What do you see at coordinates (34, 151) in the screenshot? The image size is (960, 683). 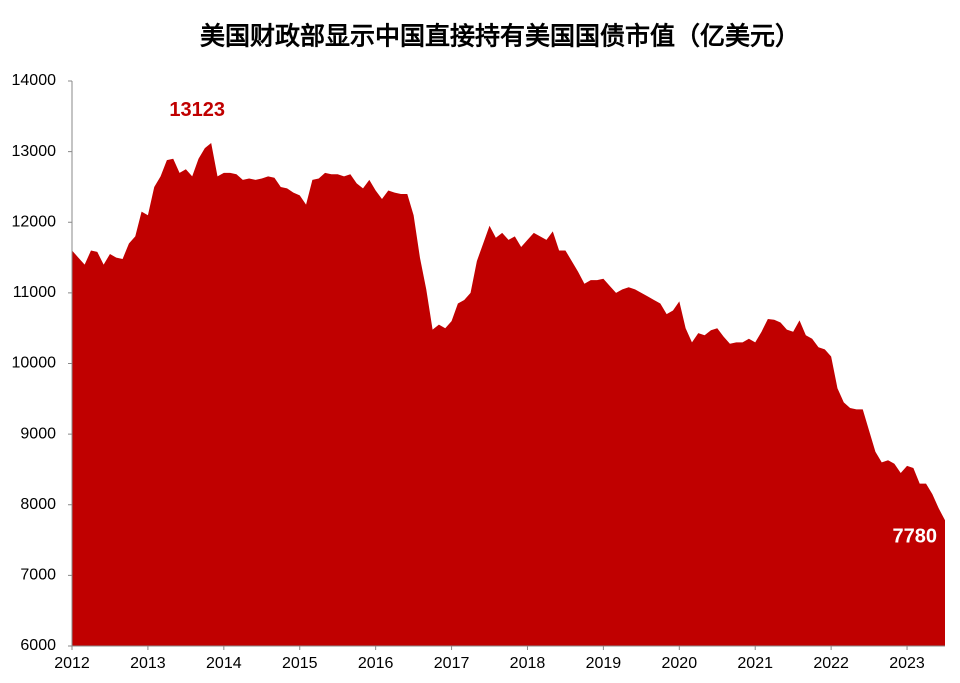 I see `y-tick-label: 13000` at bounding box center [34, 151].